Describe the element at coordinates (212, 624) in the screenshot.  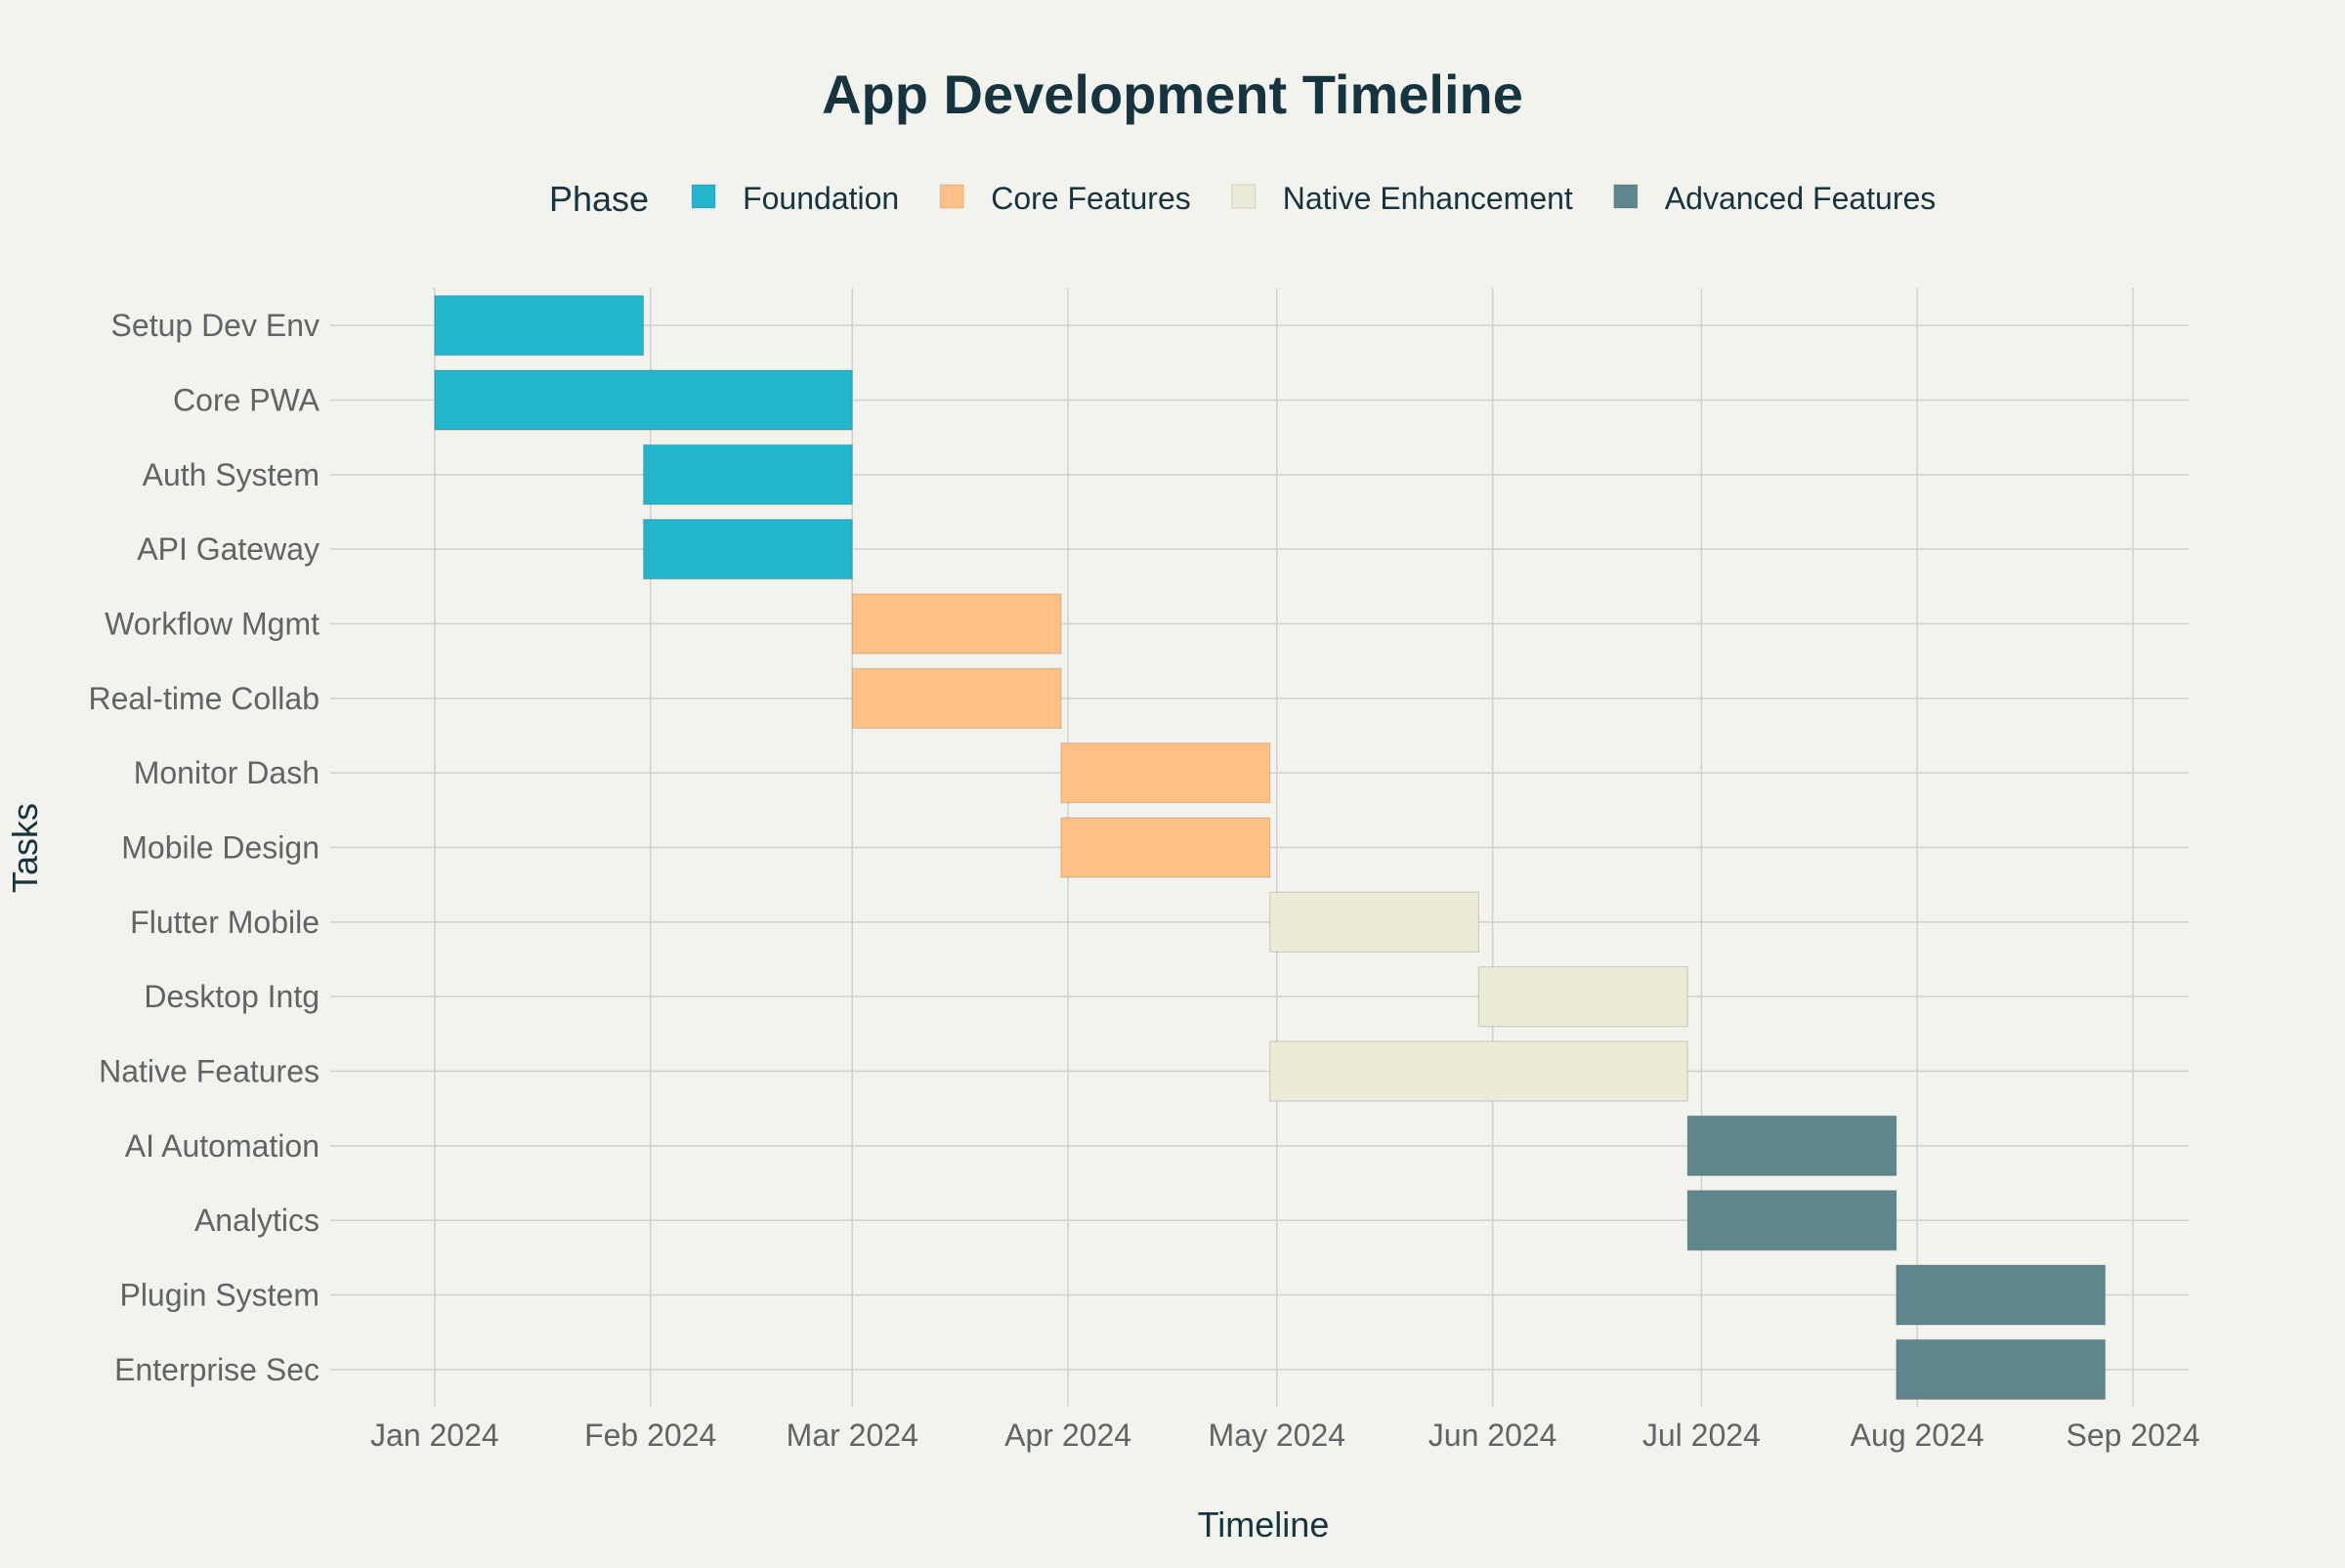
I see `y-tick-label: Workflow Mgmt` at that location.